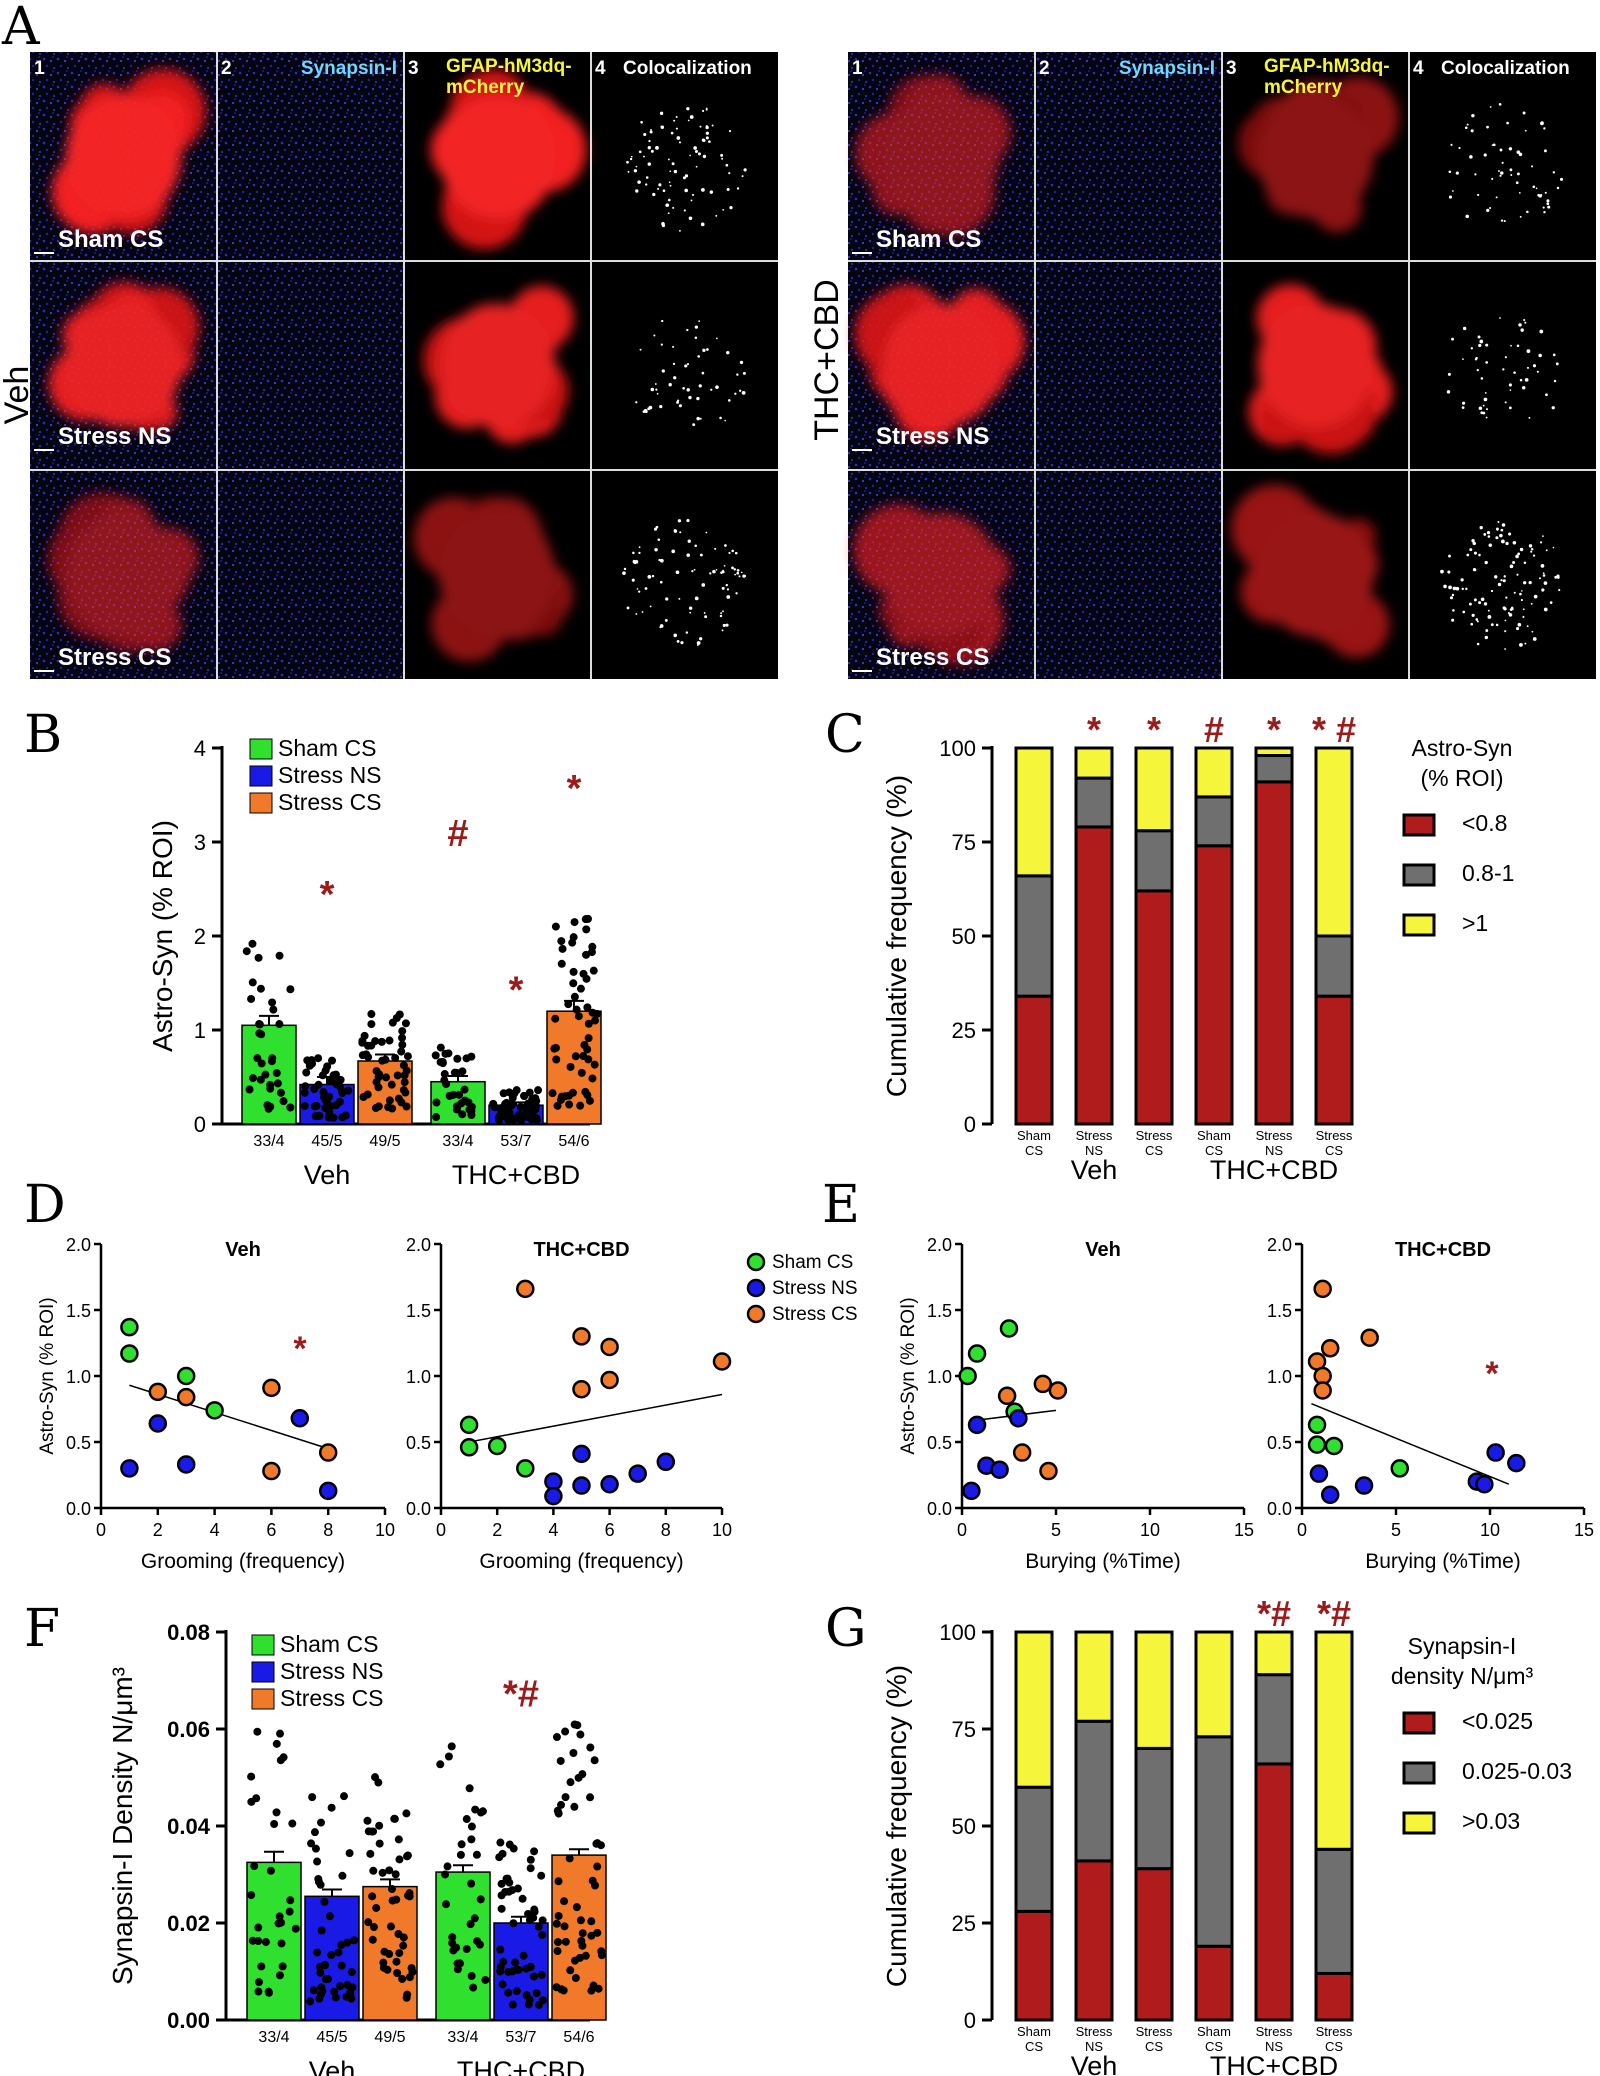  Describe the element at coordinates (385, 1530) in the screenshot. I see `x-tick-label: 10` at that location.